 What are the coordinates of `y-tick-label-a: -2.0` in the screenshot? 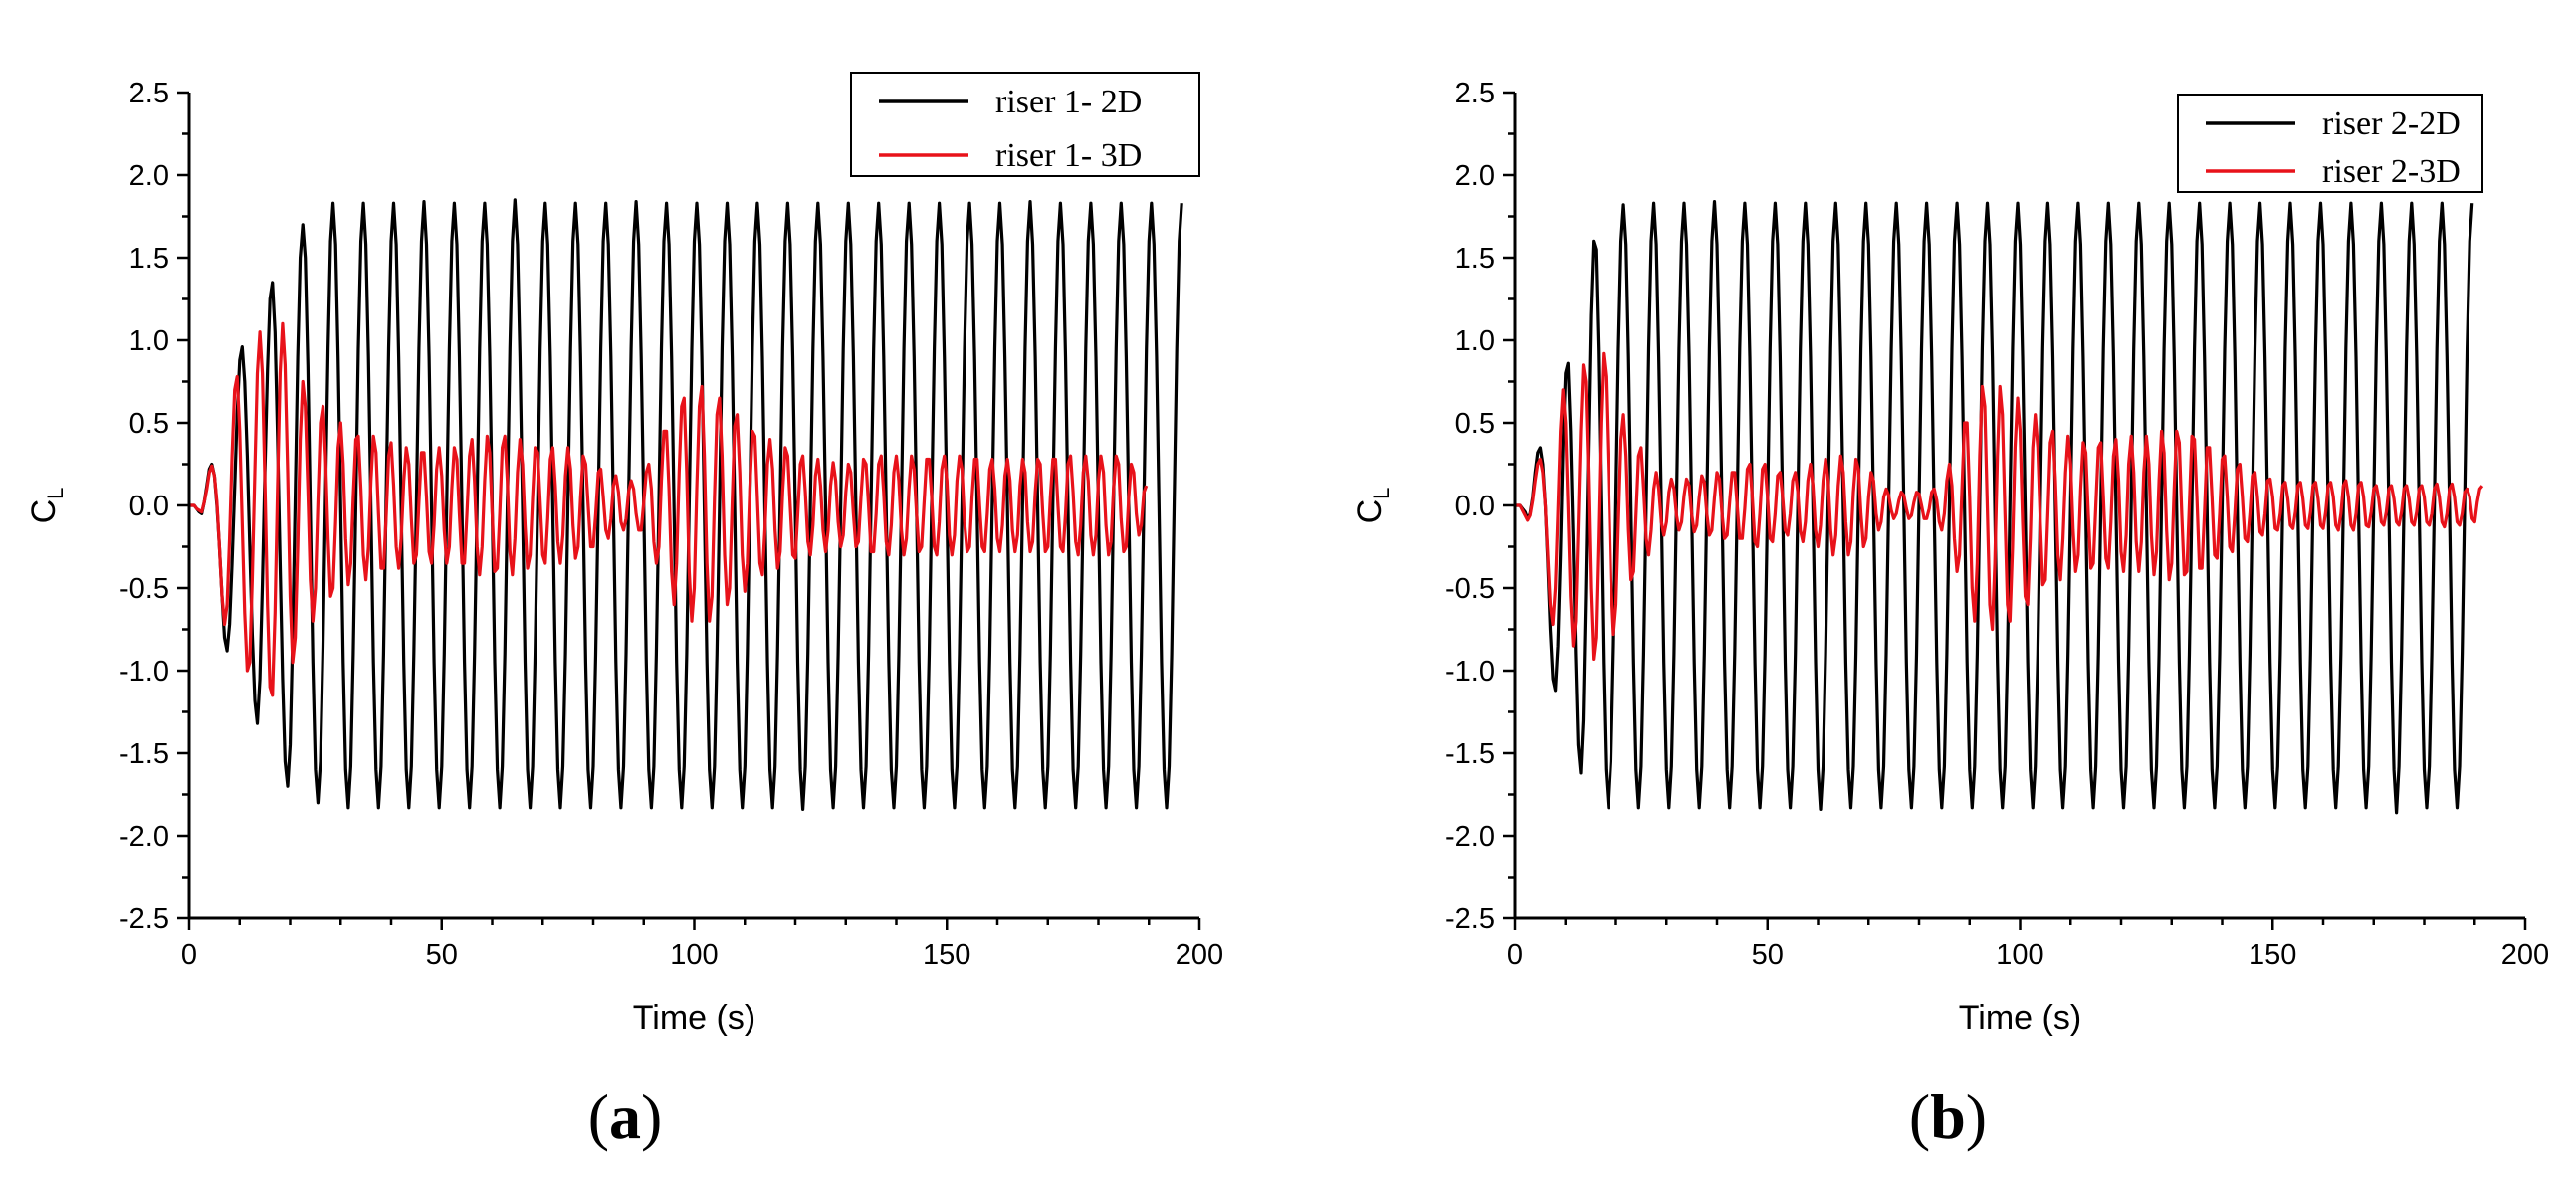 It's located at (144, 837).